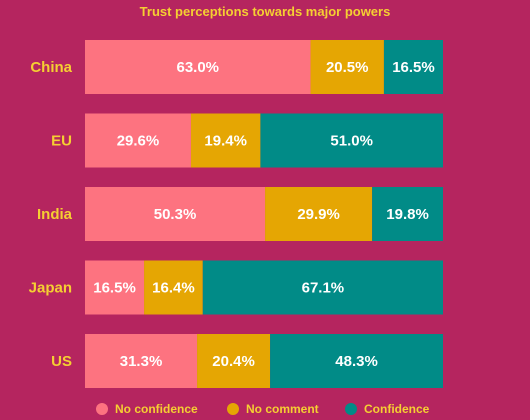 Image resolution: width=530 pixels, height=420 pixels. I want to click on value-label-china-no-confidence: 63.0%, so click(197, 67).